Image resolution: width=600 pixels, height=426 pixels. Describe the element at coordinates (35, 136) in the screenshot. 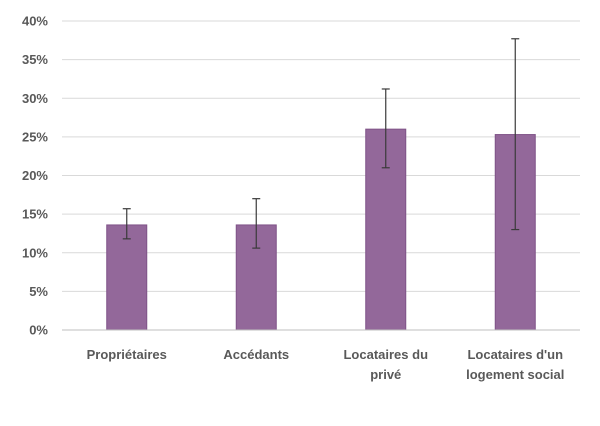

I see `y-tick-label: 25%` at that location.